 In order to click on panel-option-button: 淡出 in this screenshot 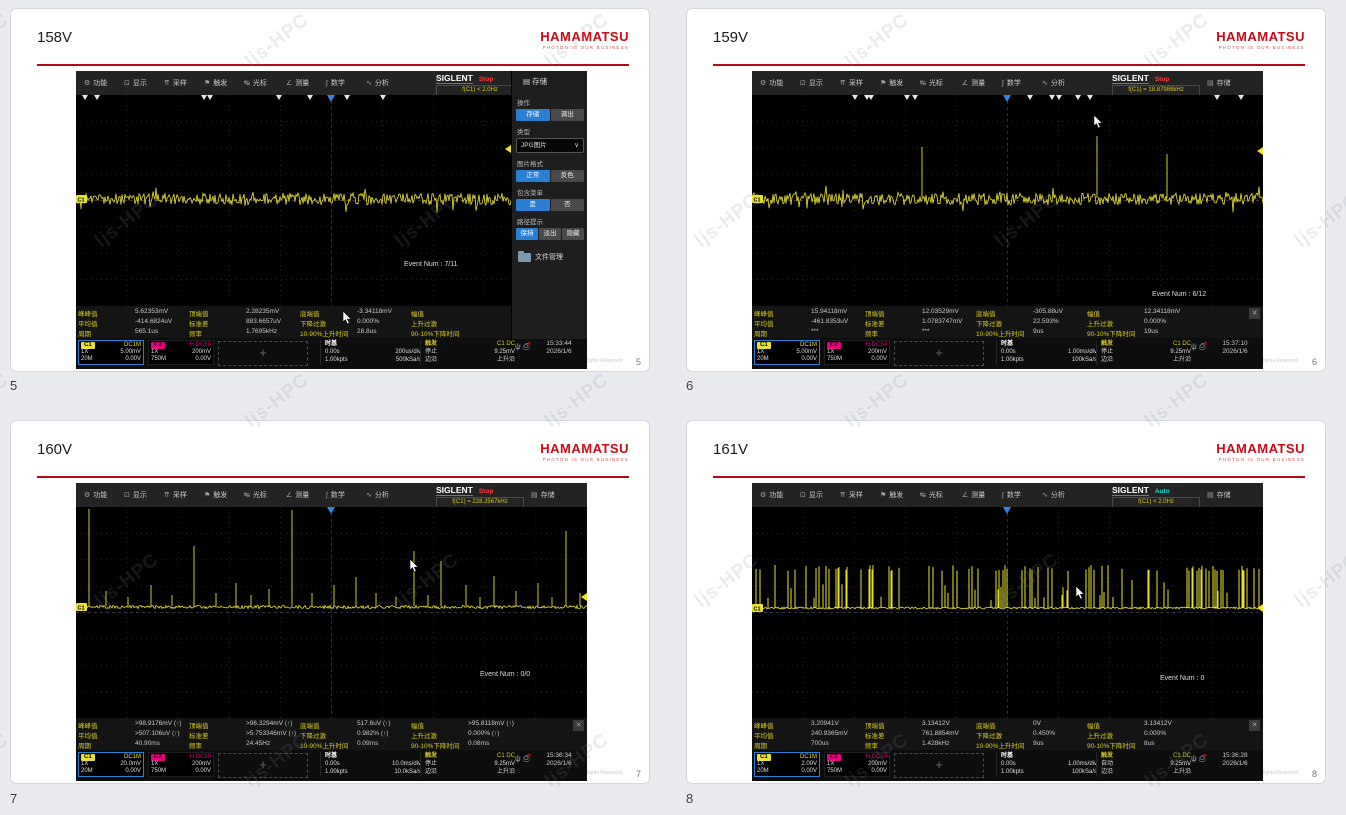, I will do `click(550, 234)`.